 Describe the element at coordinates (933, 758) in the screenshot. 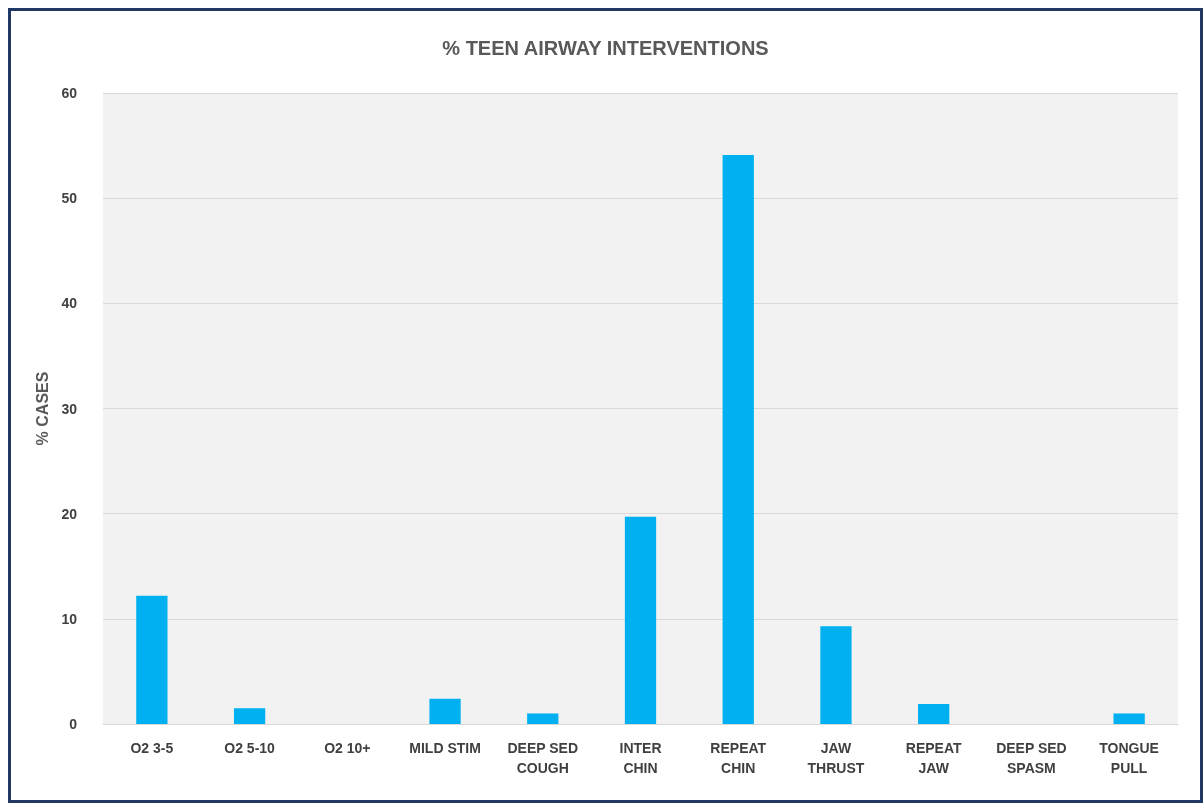

I see `x-tick-label: REPEAT JAW` at that location.